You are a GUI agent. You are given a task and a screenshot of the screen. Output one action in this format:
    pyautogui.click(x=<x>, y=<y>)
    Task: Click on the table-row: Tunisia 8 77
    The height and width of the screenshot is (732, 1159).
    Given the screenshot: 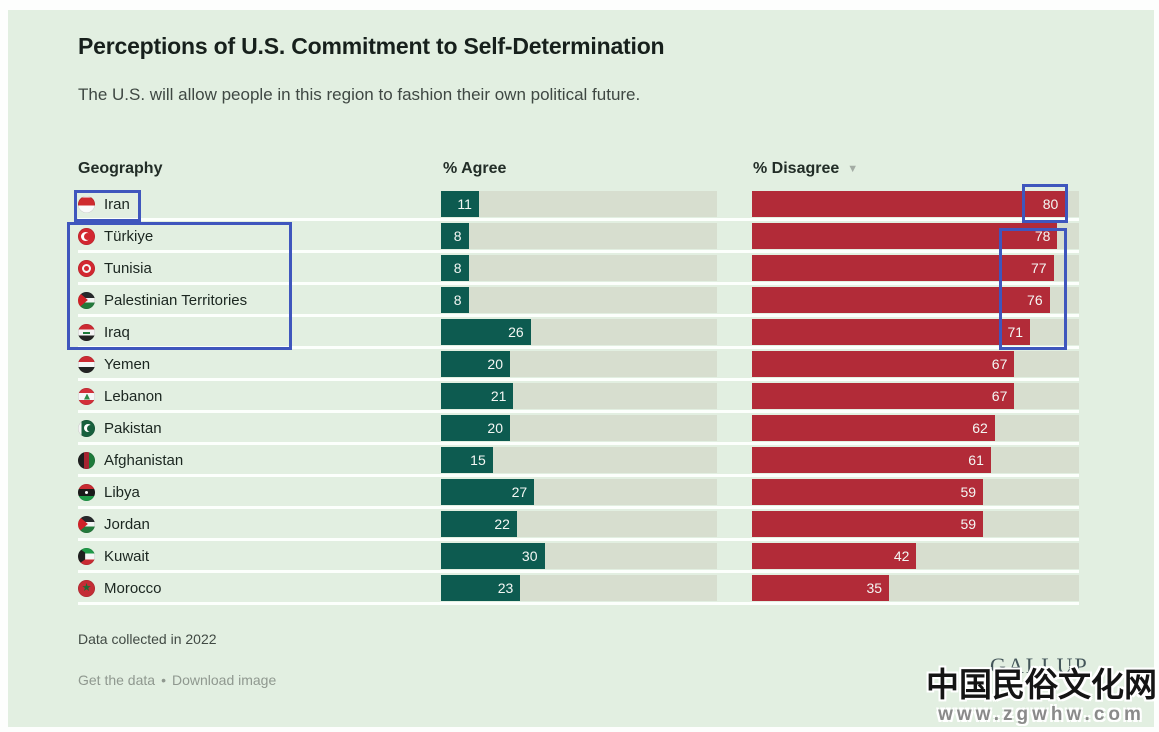 What is the action you would take?
    pyautogui.click(x=578, y=269)
    